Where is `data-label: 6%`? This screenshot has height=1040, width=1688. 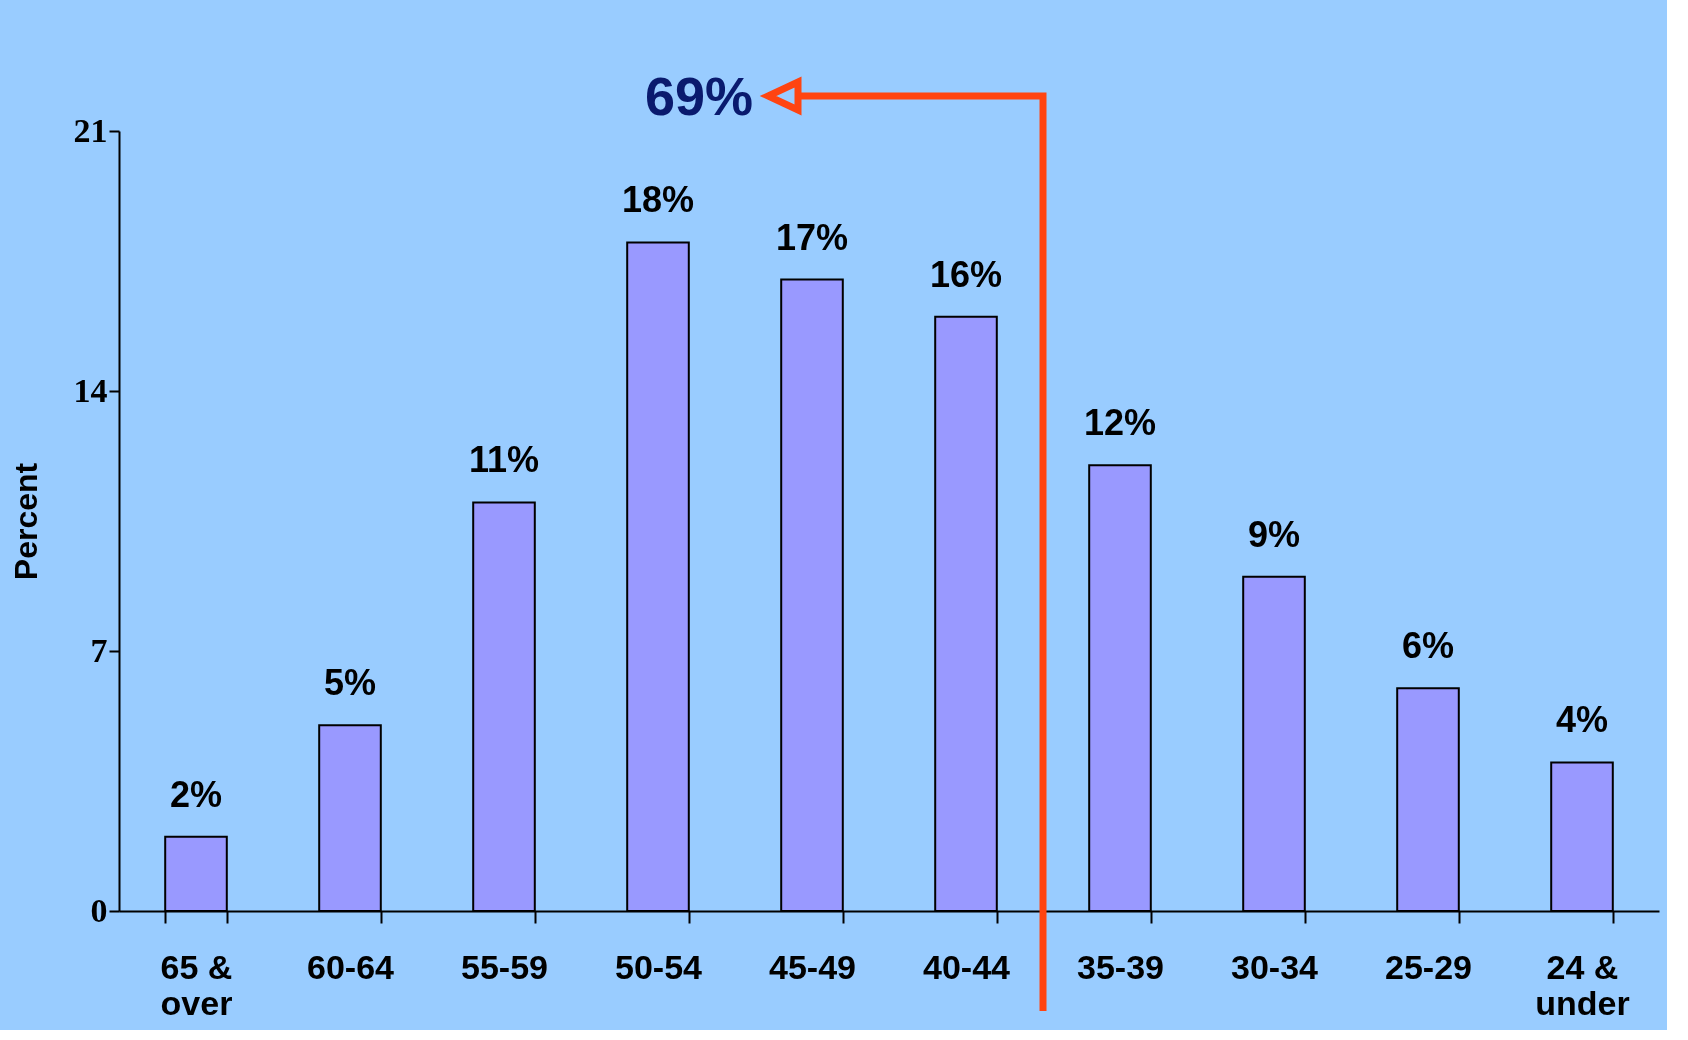
data-label: 6% is located at coordinates (1428, 646).